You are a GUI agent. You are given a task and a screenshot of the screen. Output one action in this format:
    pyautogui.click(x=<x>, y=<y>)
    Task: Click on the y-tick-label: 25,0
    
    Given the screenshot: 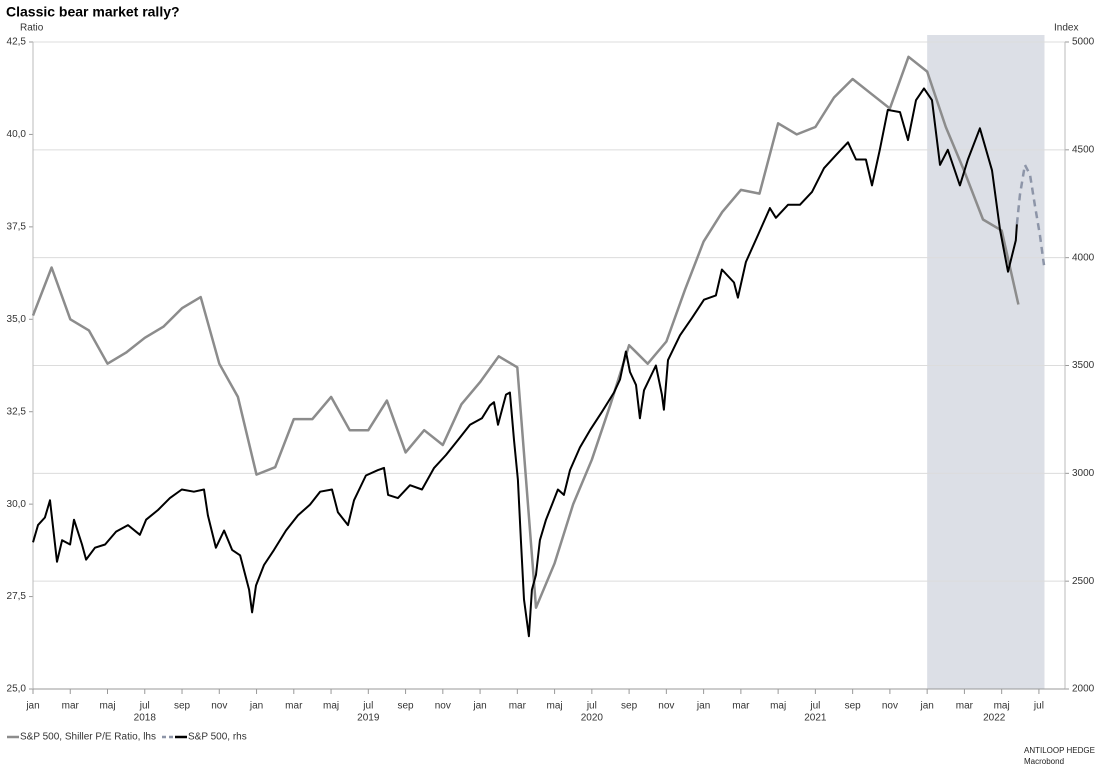 What is the action you would take?
    pyautogui.click(x=17, y=689)
    